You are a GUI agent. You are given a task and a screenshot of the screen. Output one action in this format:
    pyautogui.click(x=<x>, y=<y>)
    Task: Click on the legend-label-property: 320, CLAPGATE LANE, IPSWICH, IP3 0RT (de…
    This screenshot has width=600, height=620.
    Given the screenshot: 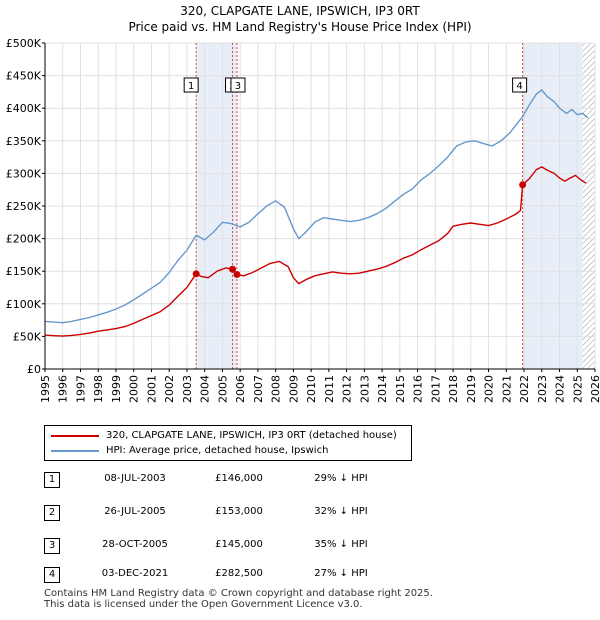 What is the action you would take?
    pyautogui.click(x=251, y=435)
    